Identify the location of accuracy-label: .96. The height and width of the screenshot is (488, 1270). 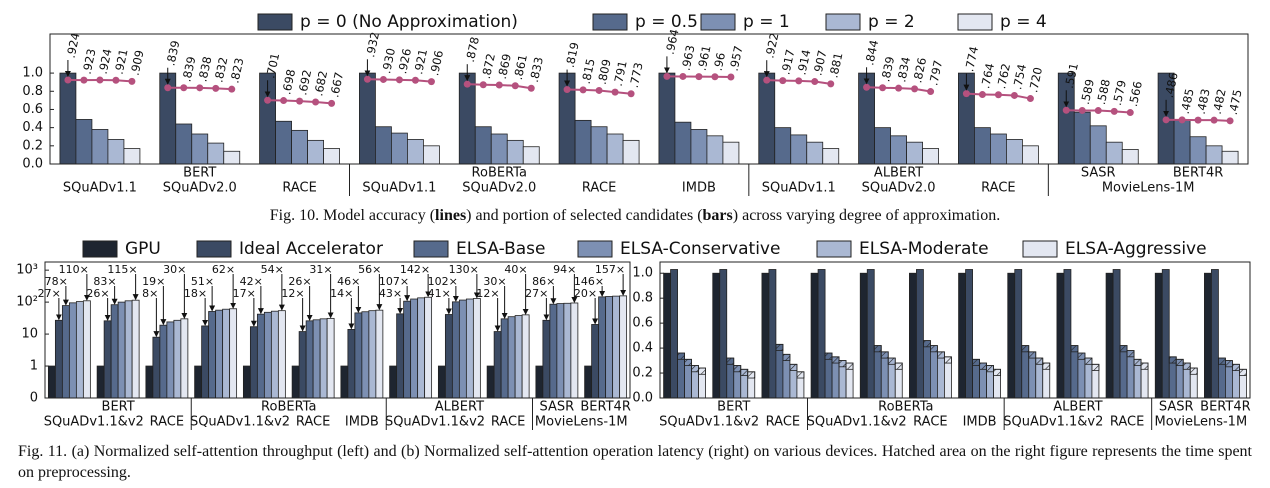
(719, 61).